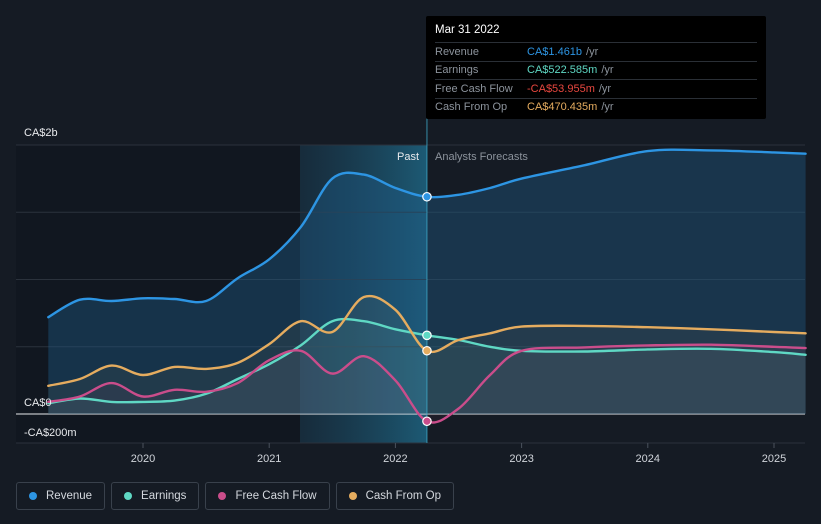 The height and width of the screenshot is (524, 821). I want to click on legend-item-revenue: Revenue, so click(61, 496).